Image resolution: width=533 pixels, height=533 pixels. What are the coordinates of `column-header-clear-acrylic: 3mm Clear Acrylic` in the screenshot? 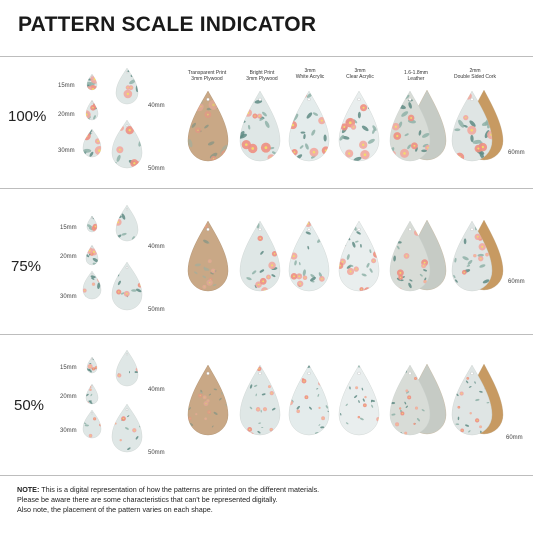 It's located at (360, 74).